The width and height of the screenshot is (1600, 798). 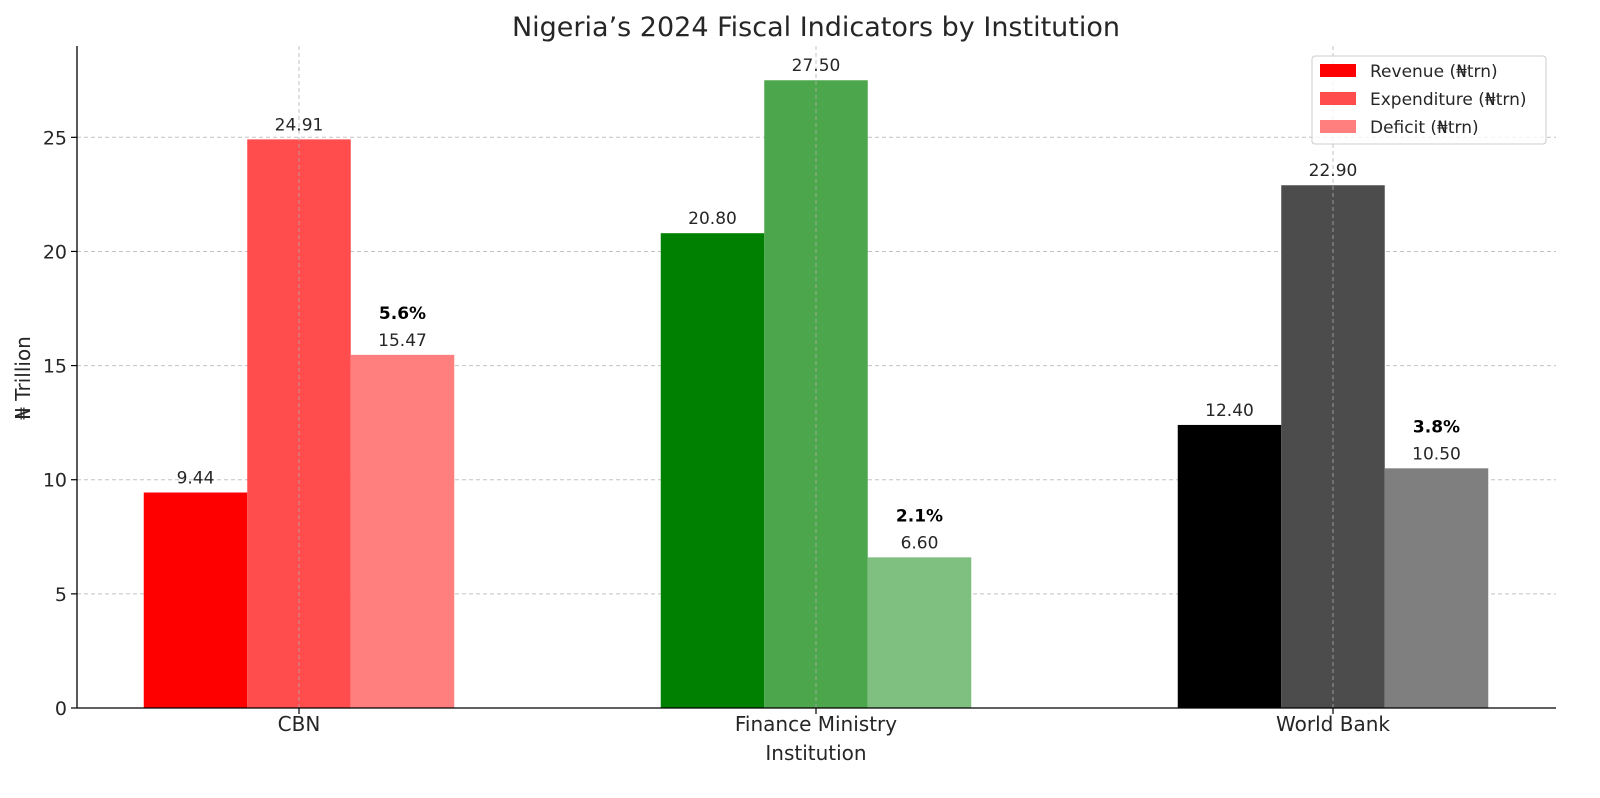 What do you see at coordinates (1229, 566) in the screenshot?
I see `bar-world-bank-revenue` at bounding box center [1229, 566].